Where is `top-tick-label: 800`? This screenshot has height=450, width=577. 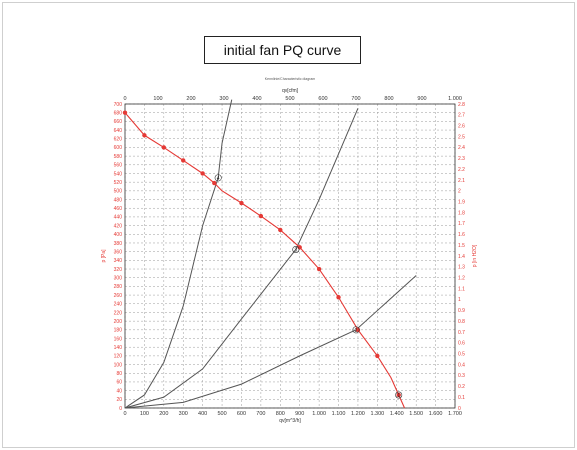
top-tick-label: 800 is located at coordinates (388, 99).